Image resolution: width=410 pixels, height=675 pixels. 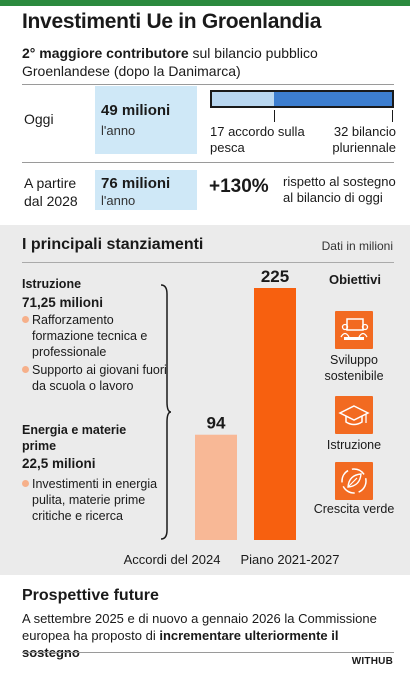 I want to click on category-label: Piano 2021-2027, so click(x=289, y=559).